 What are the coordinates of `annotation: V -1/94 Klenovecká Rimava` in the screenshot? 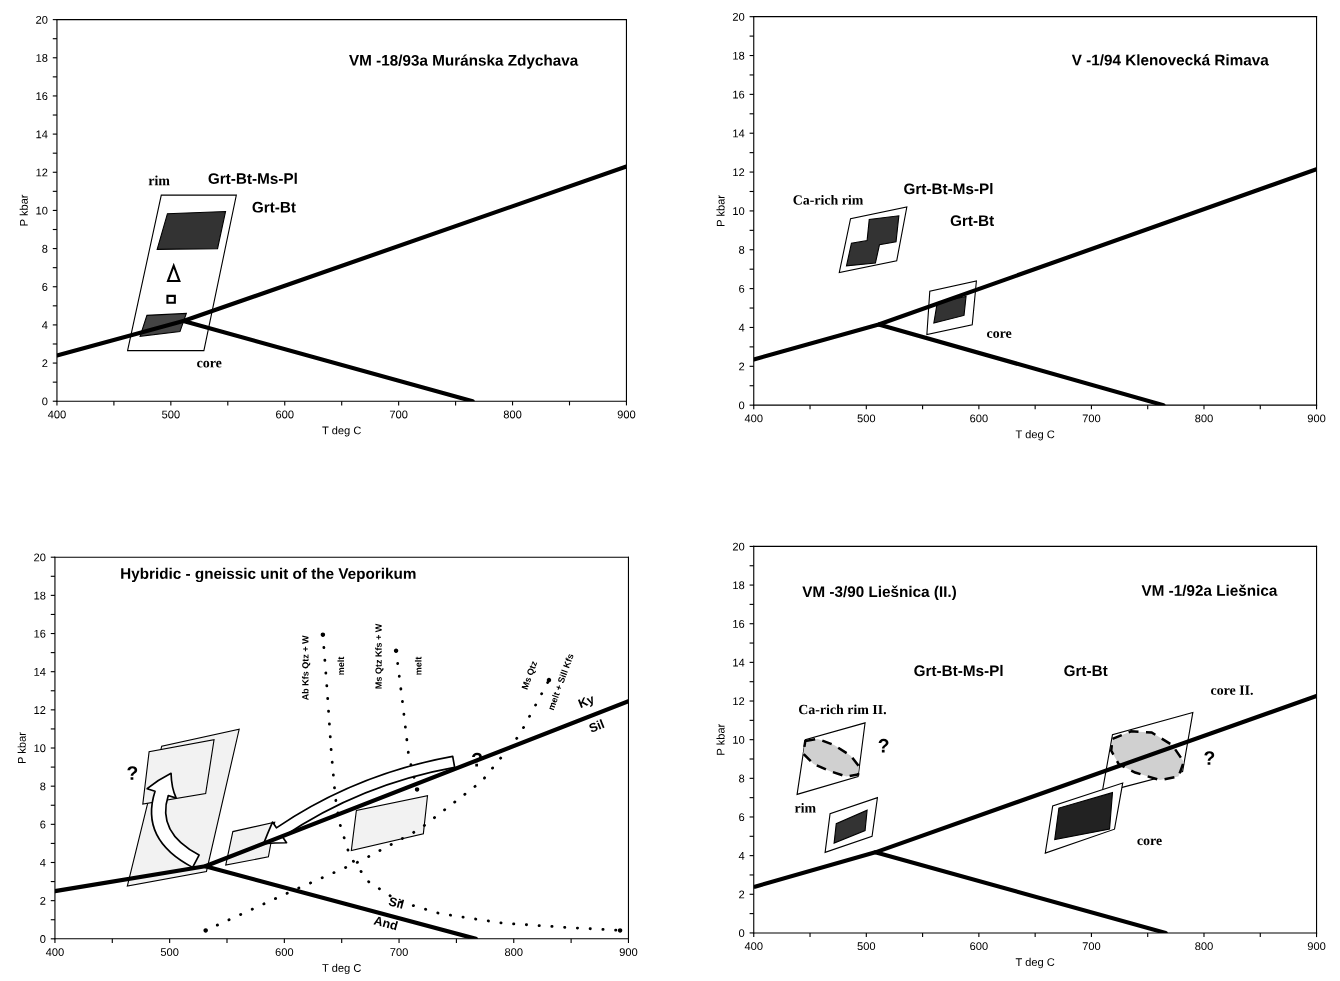 It's located at (1170, 60).